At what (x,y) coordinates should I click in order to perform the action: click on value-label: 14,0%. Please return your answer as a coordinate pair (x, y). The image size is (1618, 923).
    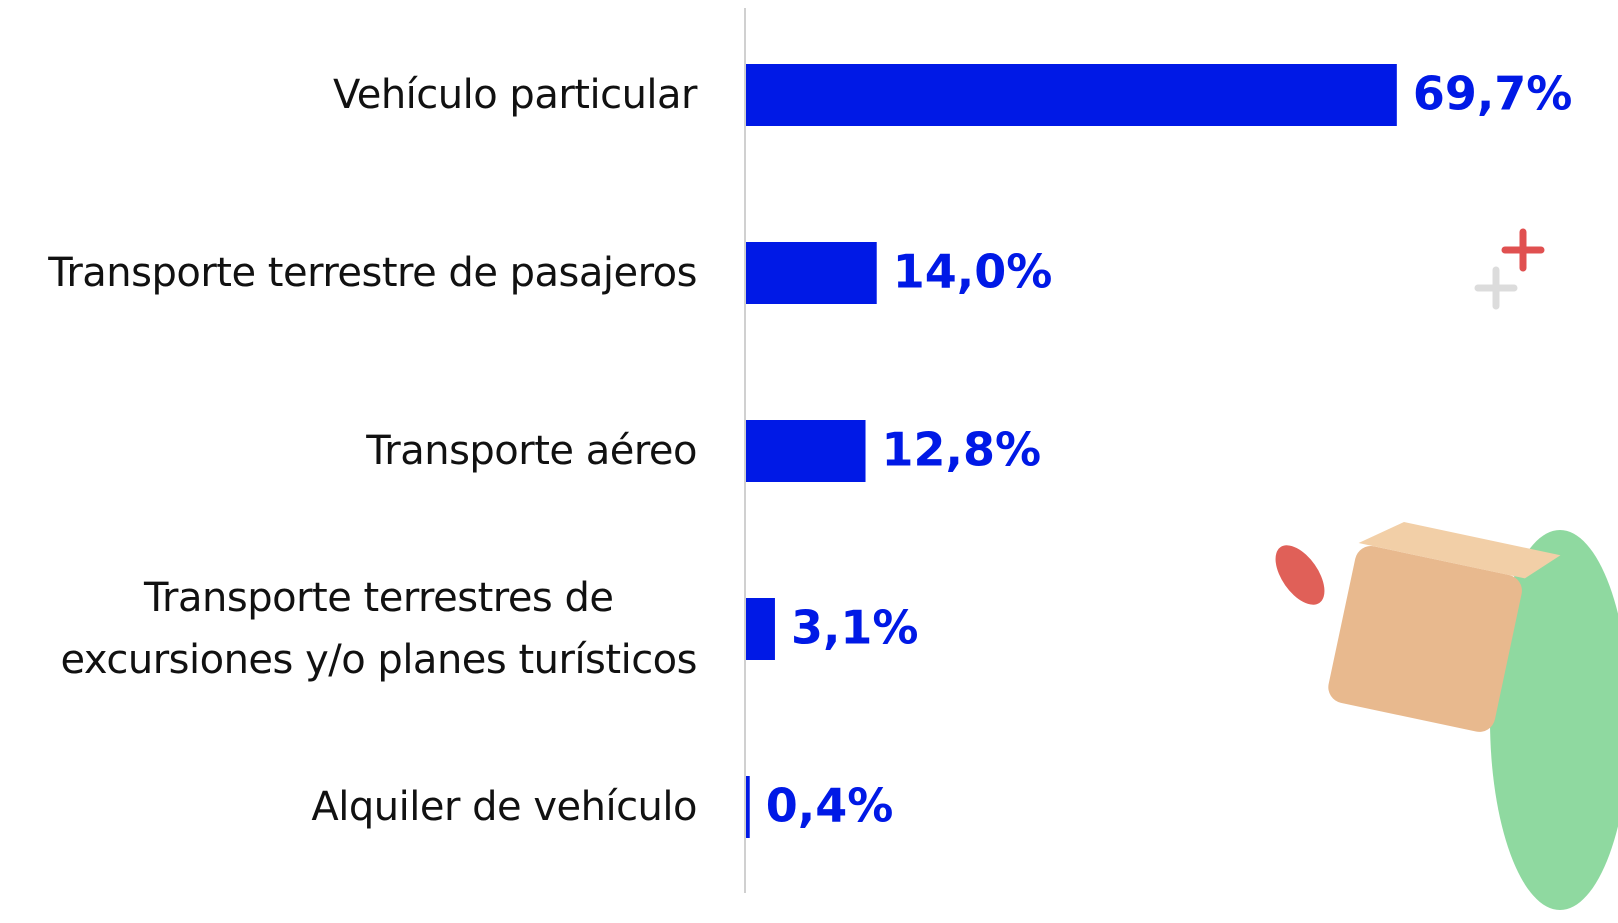
    Looking at the image, I should click on (973, 272).